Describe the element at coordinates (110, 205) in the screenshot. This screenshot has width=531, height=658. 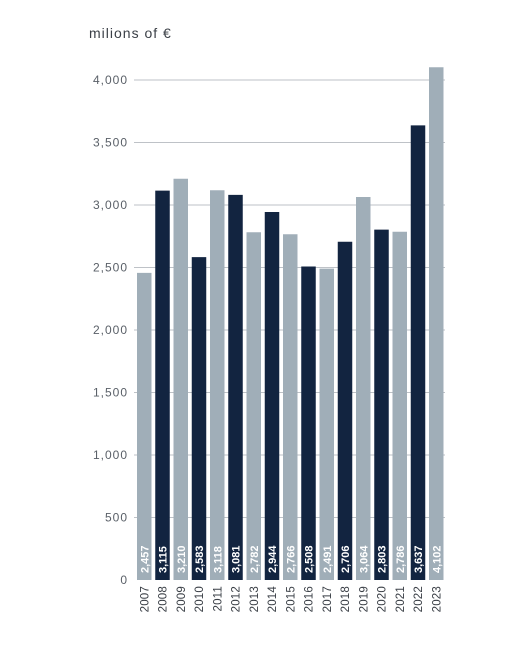
I see `y-tick-label: 3,000` at that location.